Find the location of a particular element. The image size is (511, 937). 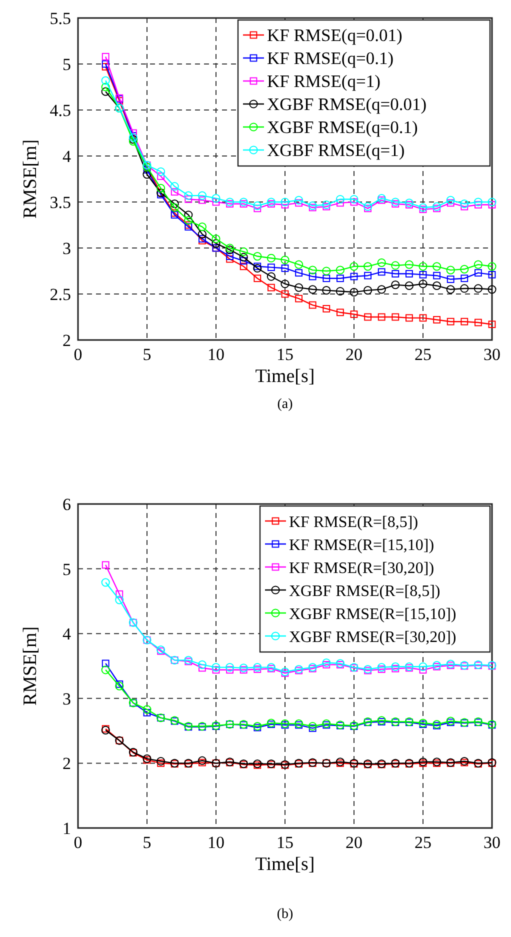

y-tick-label: 3.5 is located at coordinates (60, 202).